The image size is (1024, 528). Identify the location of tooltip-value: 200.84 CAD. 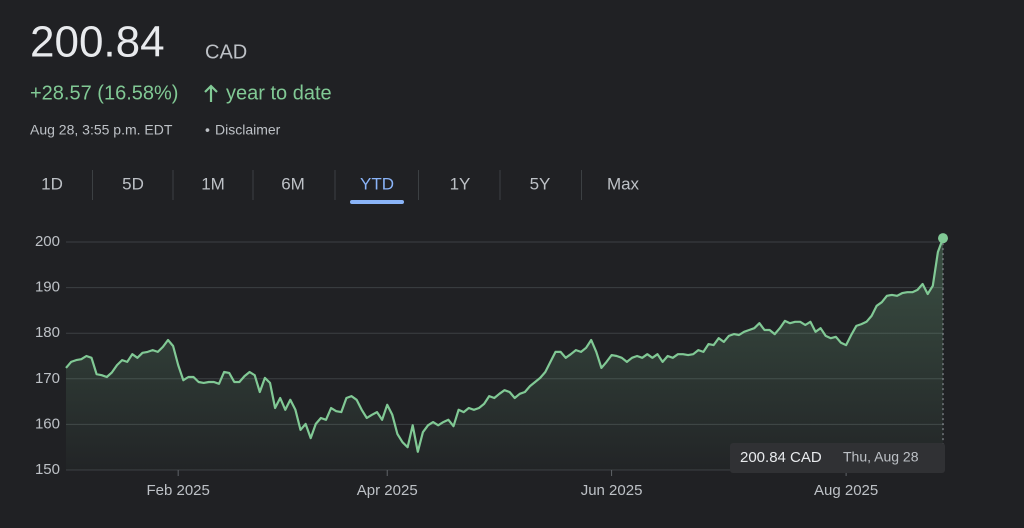
(781, 457).